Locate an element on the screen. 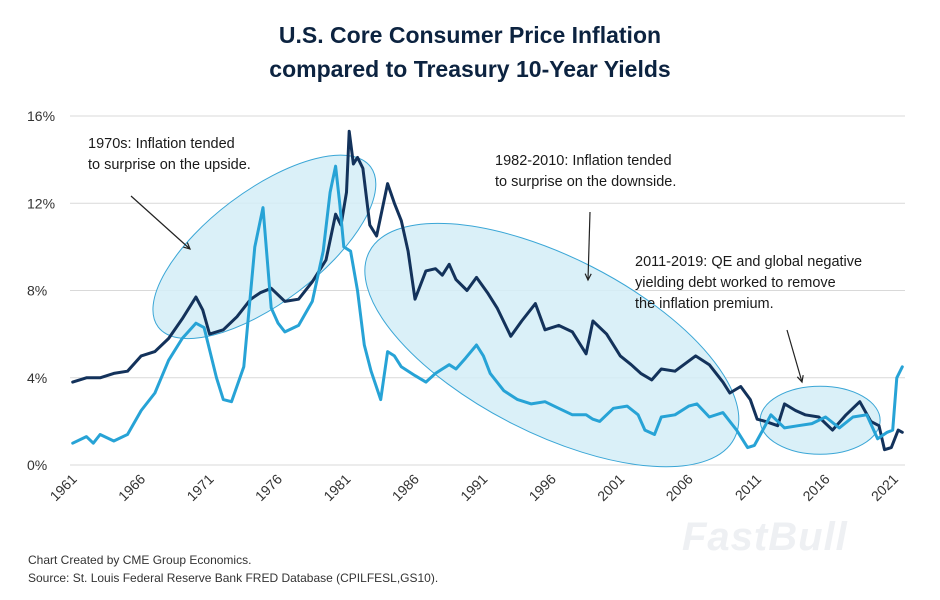 The height and width of the screenshot is (600, 940). annotation-line: 1970s: Inflation tended is located at coordinates (161, 144).